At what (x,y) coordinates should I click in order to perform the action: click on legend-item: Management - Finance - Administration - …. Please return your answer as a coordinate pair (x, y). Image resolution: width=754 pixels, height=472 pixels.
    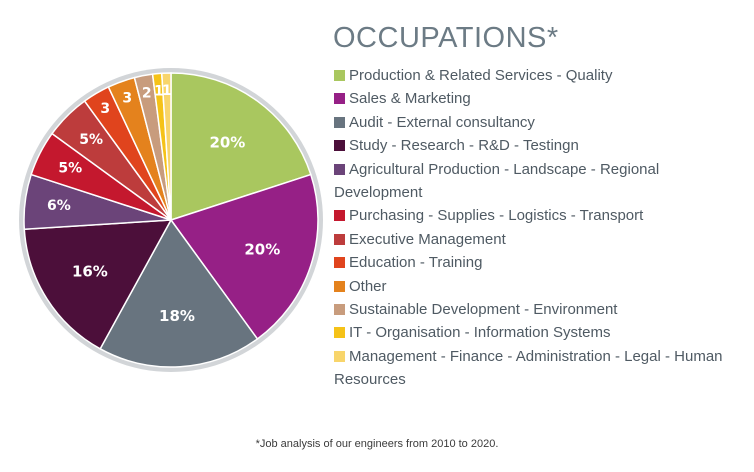
    Looking at the image, I should click on (539, 368).